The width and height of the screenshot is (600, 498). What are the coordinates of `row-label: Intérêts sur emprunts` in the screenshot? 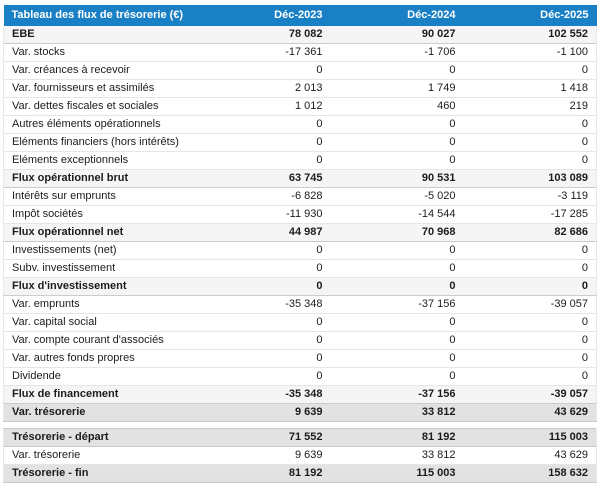 It's located at (100, 196).